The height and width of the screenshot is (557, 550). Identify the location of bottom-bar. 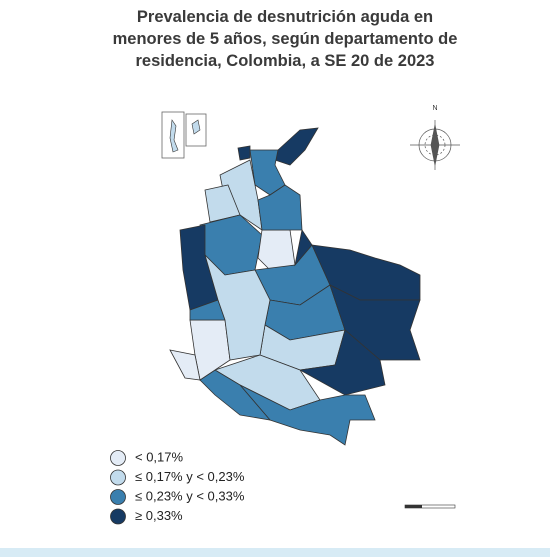
(275, 552).